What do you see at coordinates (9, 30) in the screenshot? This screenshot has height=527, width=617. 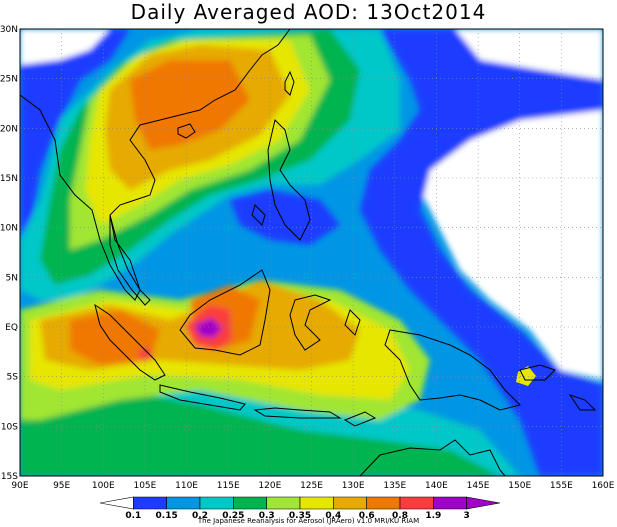 I see `lat-tick-label: 30N` at bounding box center [9, 30].